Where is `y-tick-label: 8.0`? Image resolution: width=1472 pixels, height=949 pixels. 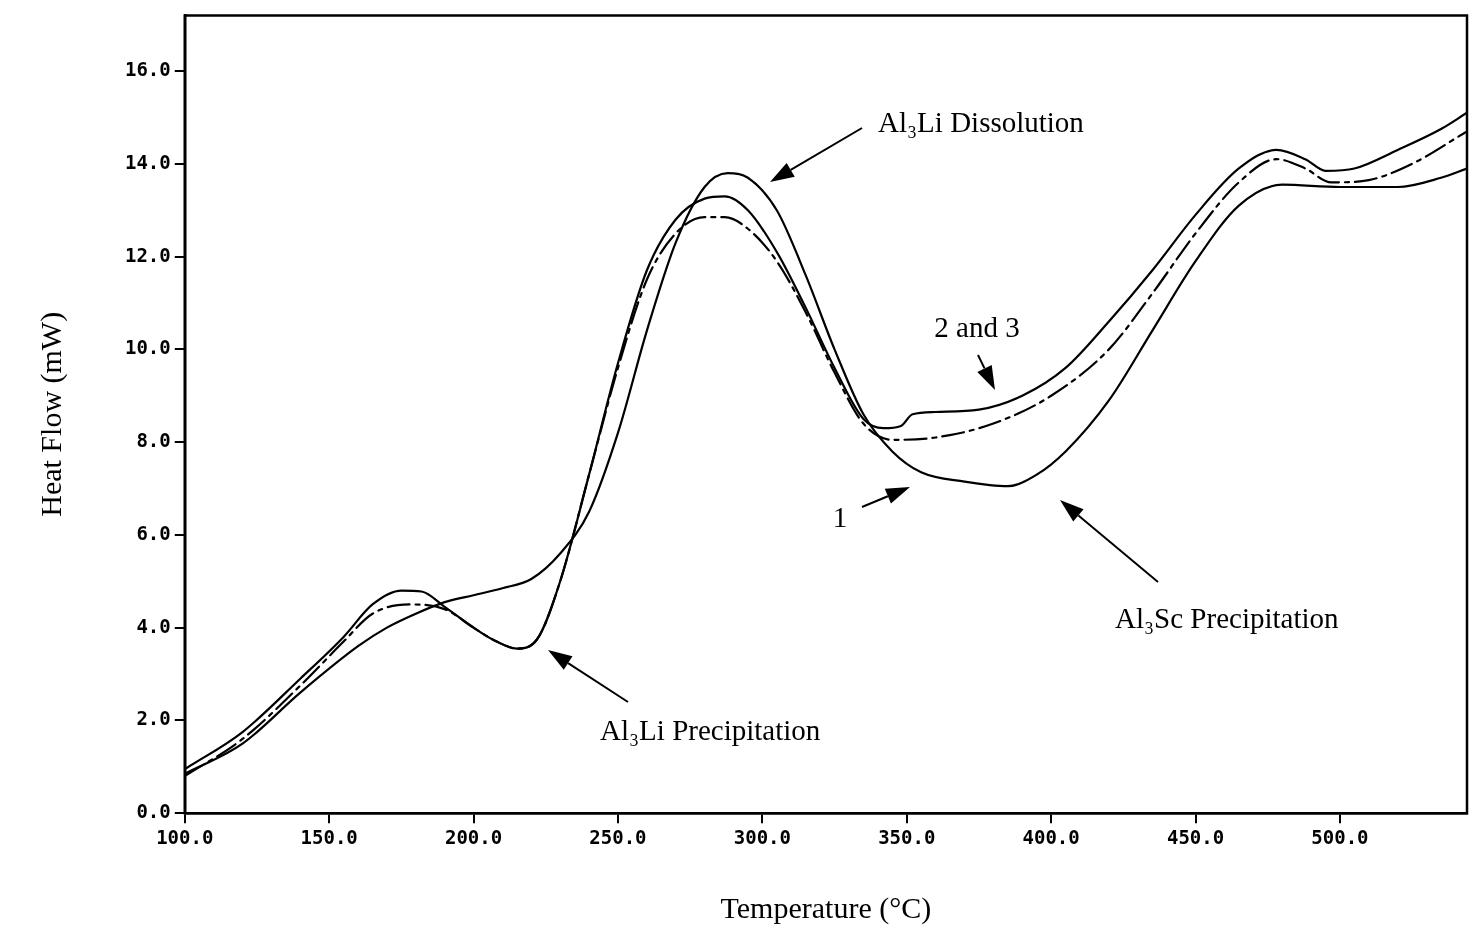 y-tick-label: 8.0 is located at coordinates (153, 440).